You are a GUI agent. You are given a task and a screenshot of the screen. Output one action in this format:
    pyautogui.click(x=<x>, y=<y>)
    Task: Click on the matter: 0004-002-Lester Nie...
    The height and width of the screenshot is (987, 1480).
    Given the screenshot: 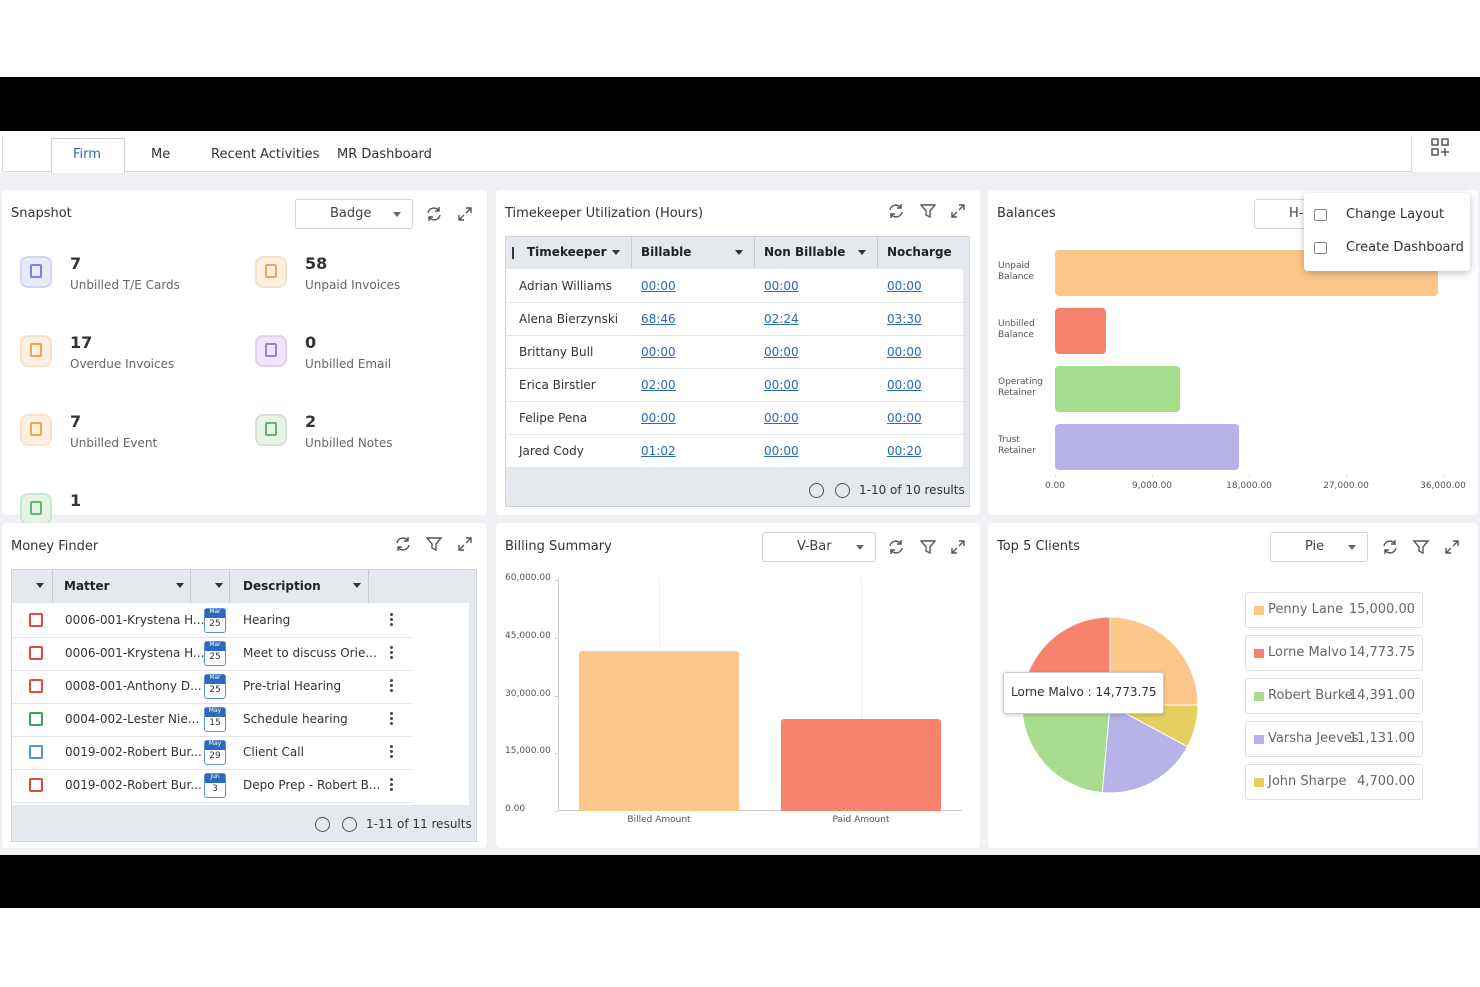 What is the action you would take?
    pyautogui.click(x=132, y=719)
    